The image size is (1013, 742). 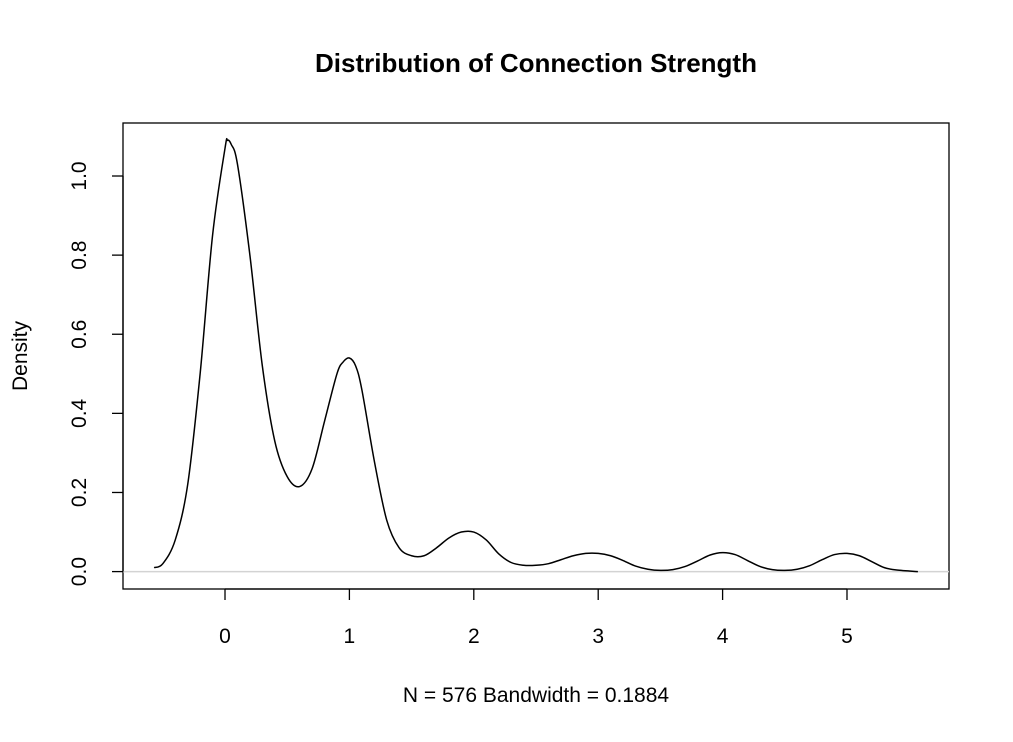 What do you see at coordinates (79, 492) in the screenshot?
I see `y-tick-label: 0.2` at bounding box center [79, 492].